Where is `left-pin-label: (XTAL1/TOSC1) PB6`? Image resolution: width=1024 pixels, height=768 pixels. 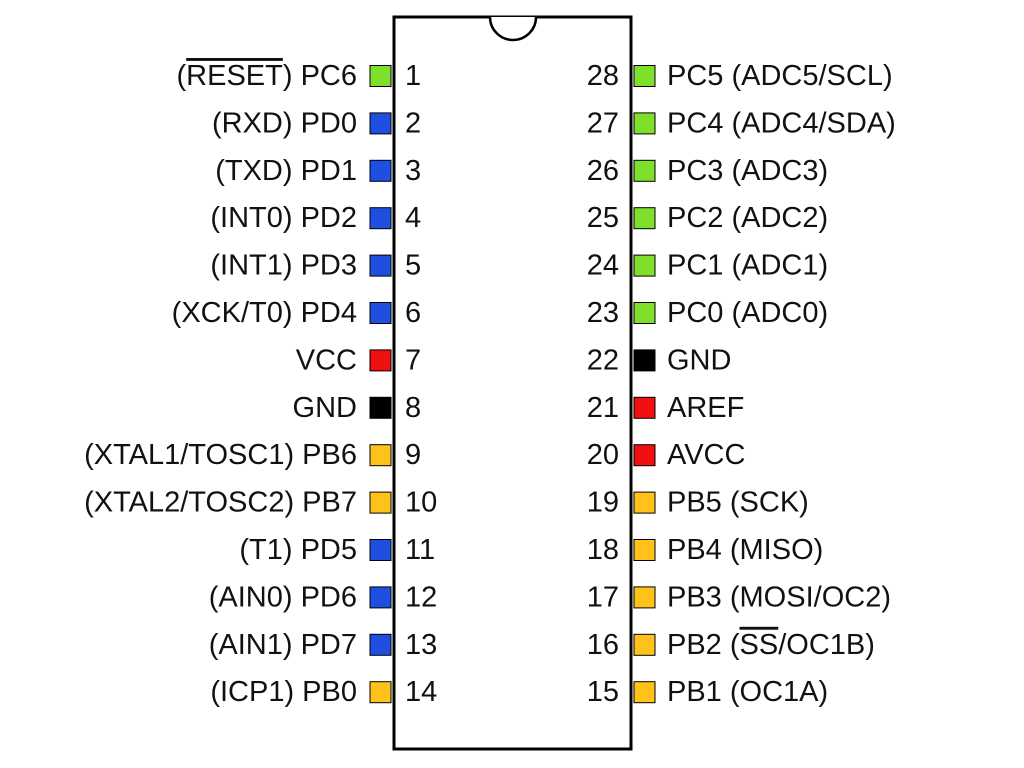 left-pin-label: (XTAL1/TOSC1) PB6 is located at coordinates (220, 455).